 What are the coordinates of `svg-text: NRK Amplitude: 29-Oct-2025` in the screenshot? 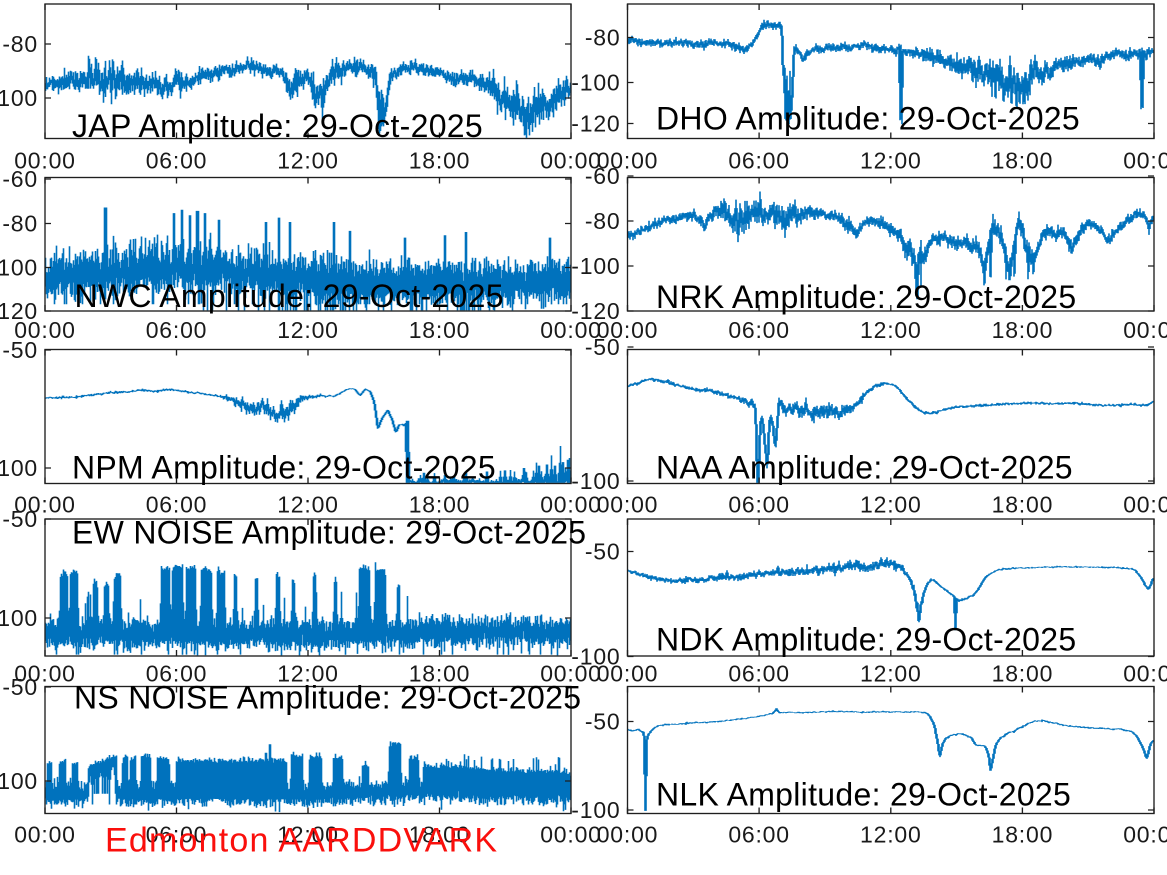 It's located at (866, 297).